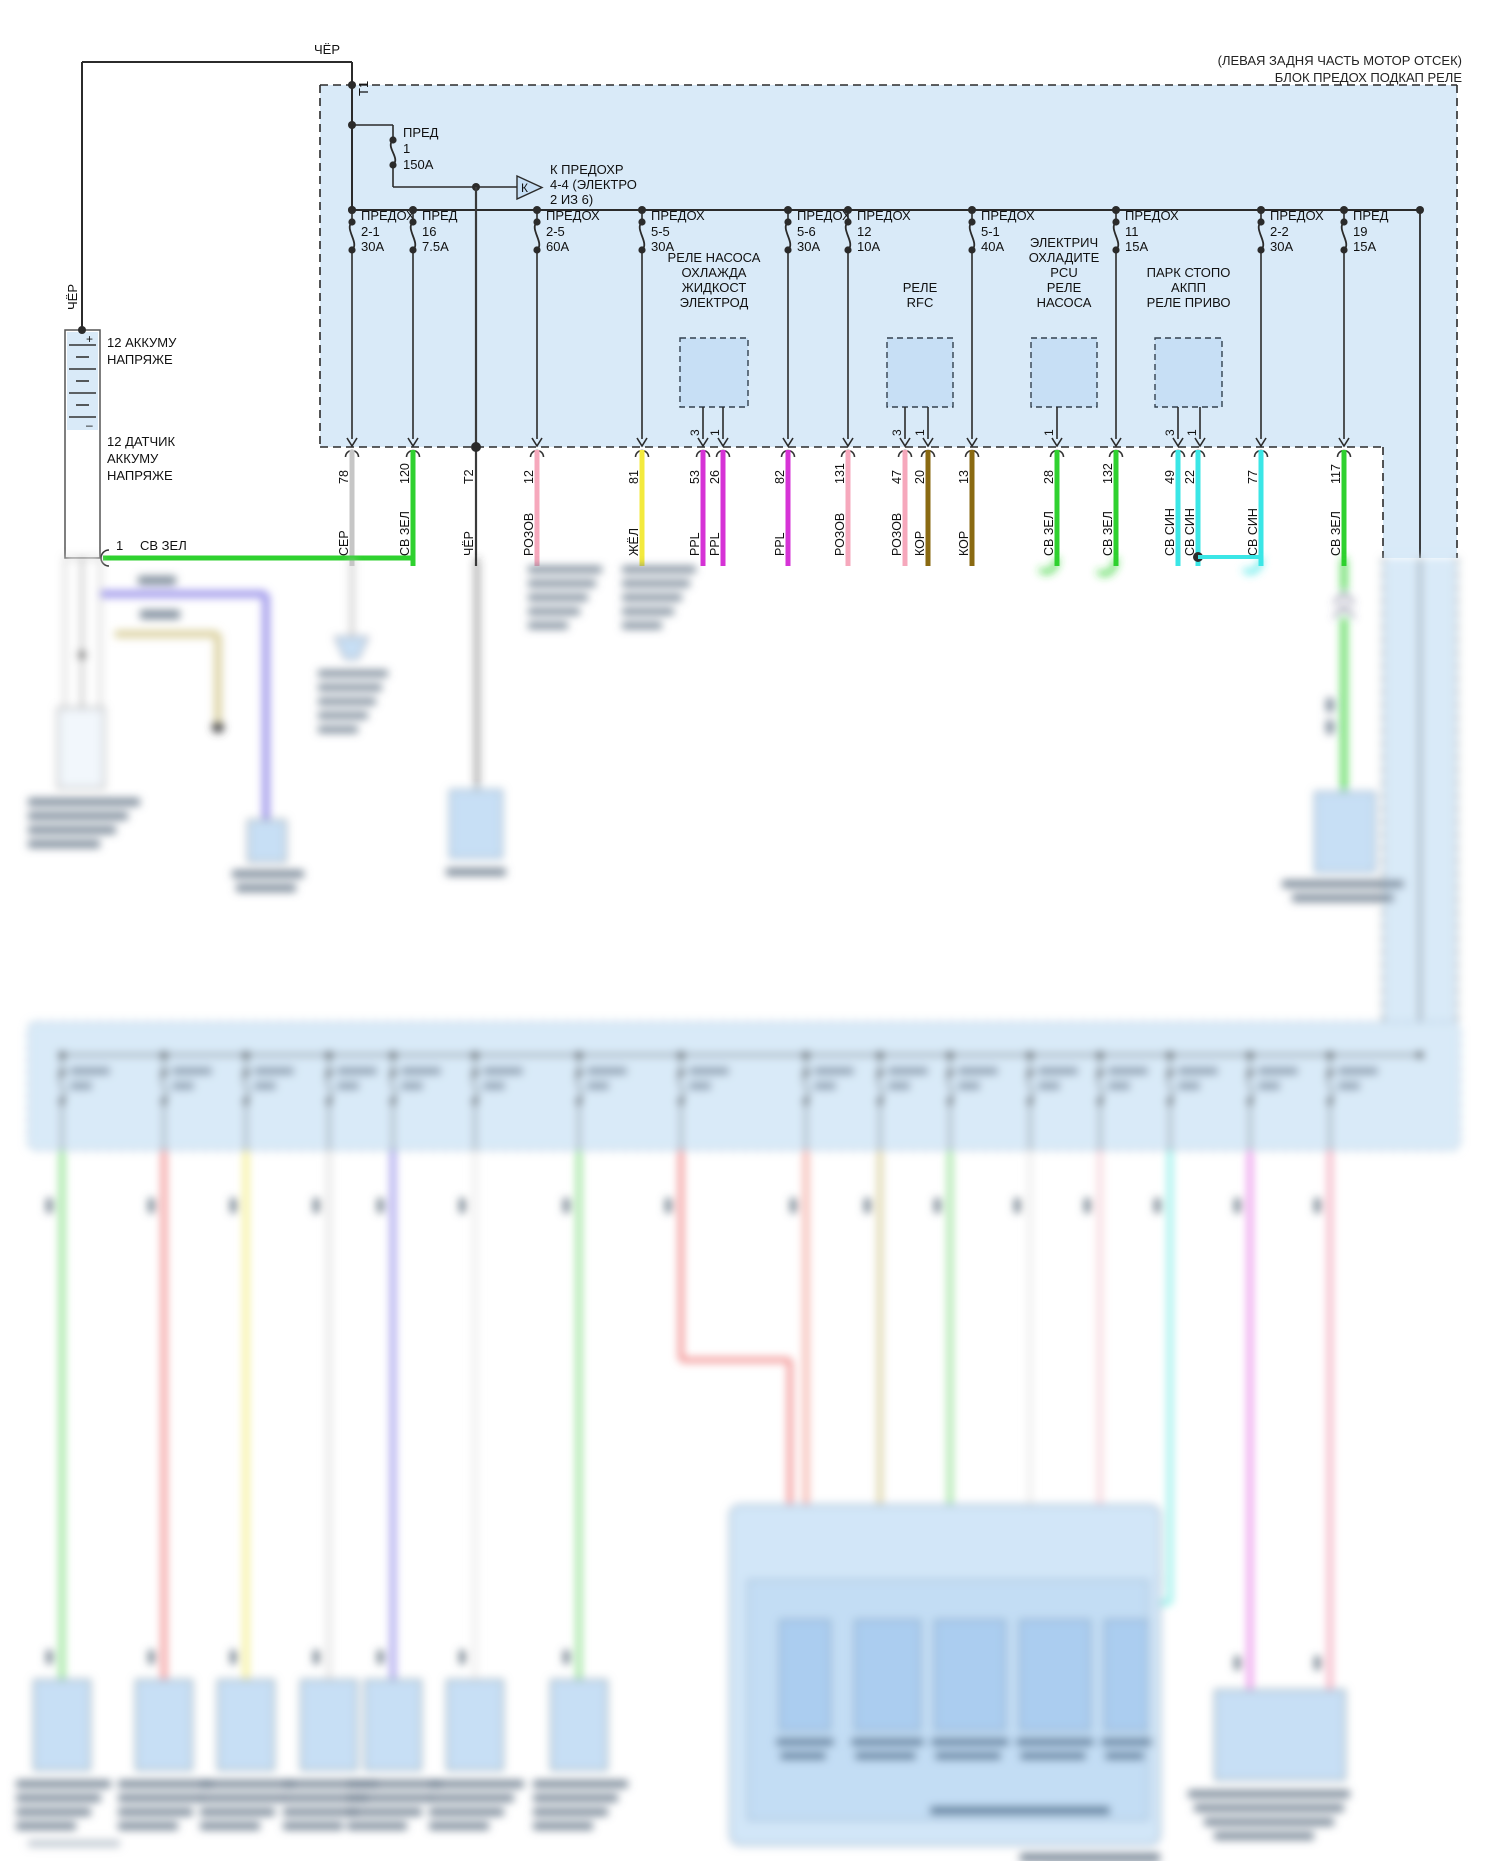 This screenshot has height=1861, width=1500. What do you see at coordinates (868, 246) in the screenshot?
I see `fuse-amps: 10А` at bounding box center [868, 246].